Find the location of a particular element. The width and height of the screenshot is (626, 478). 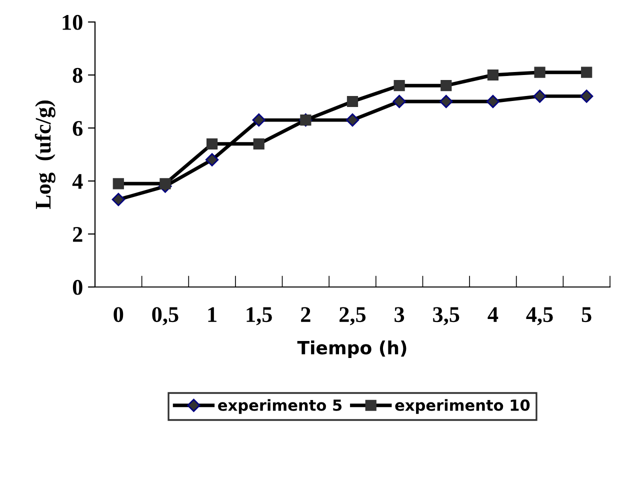

x-tick-label: 4,5 is located at coordinates (539, 316).